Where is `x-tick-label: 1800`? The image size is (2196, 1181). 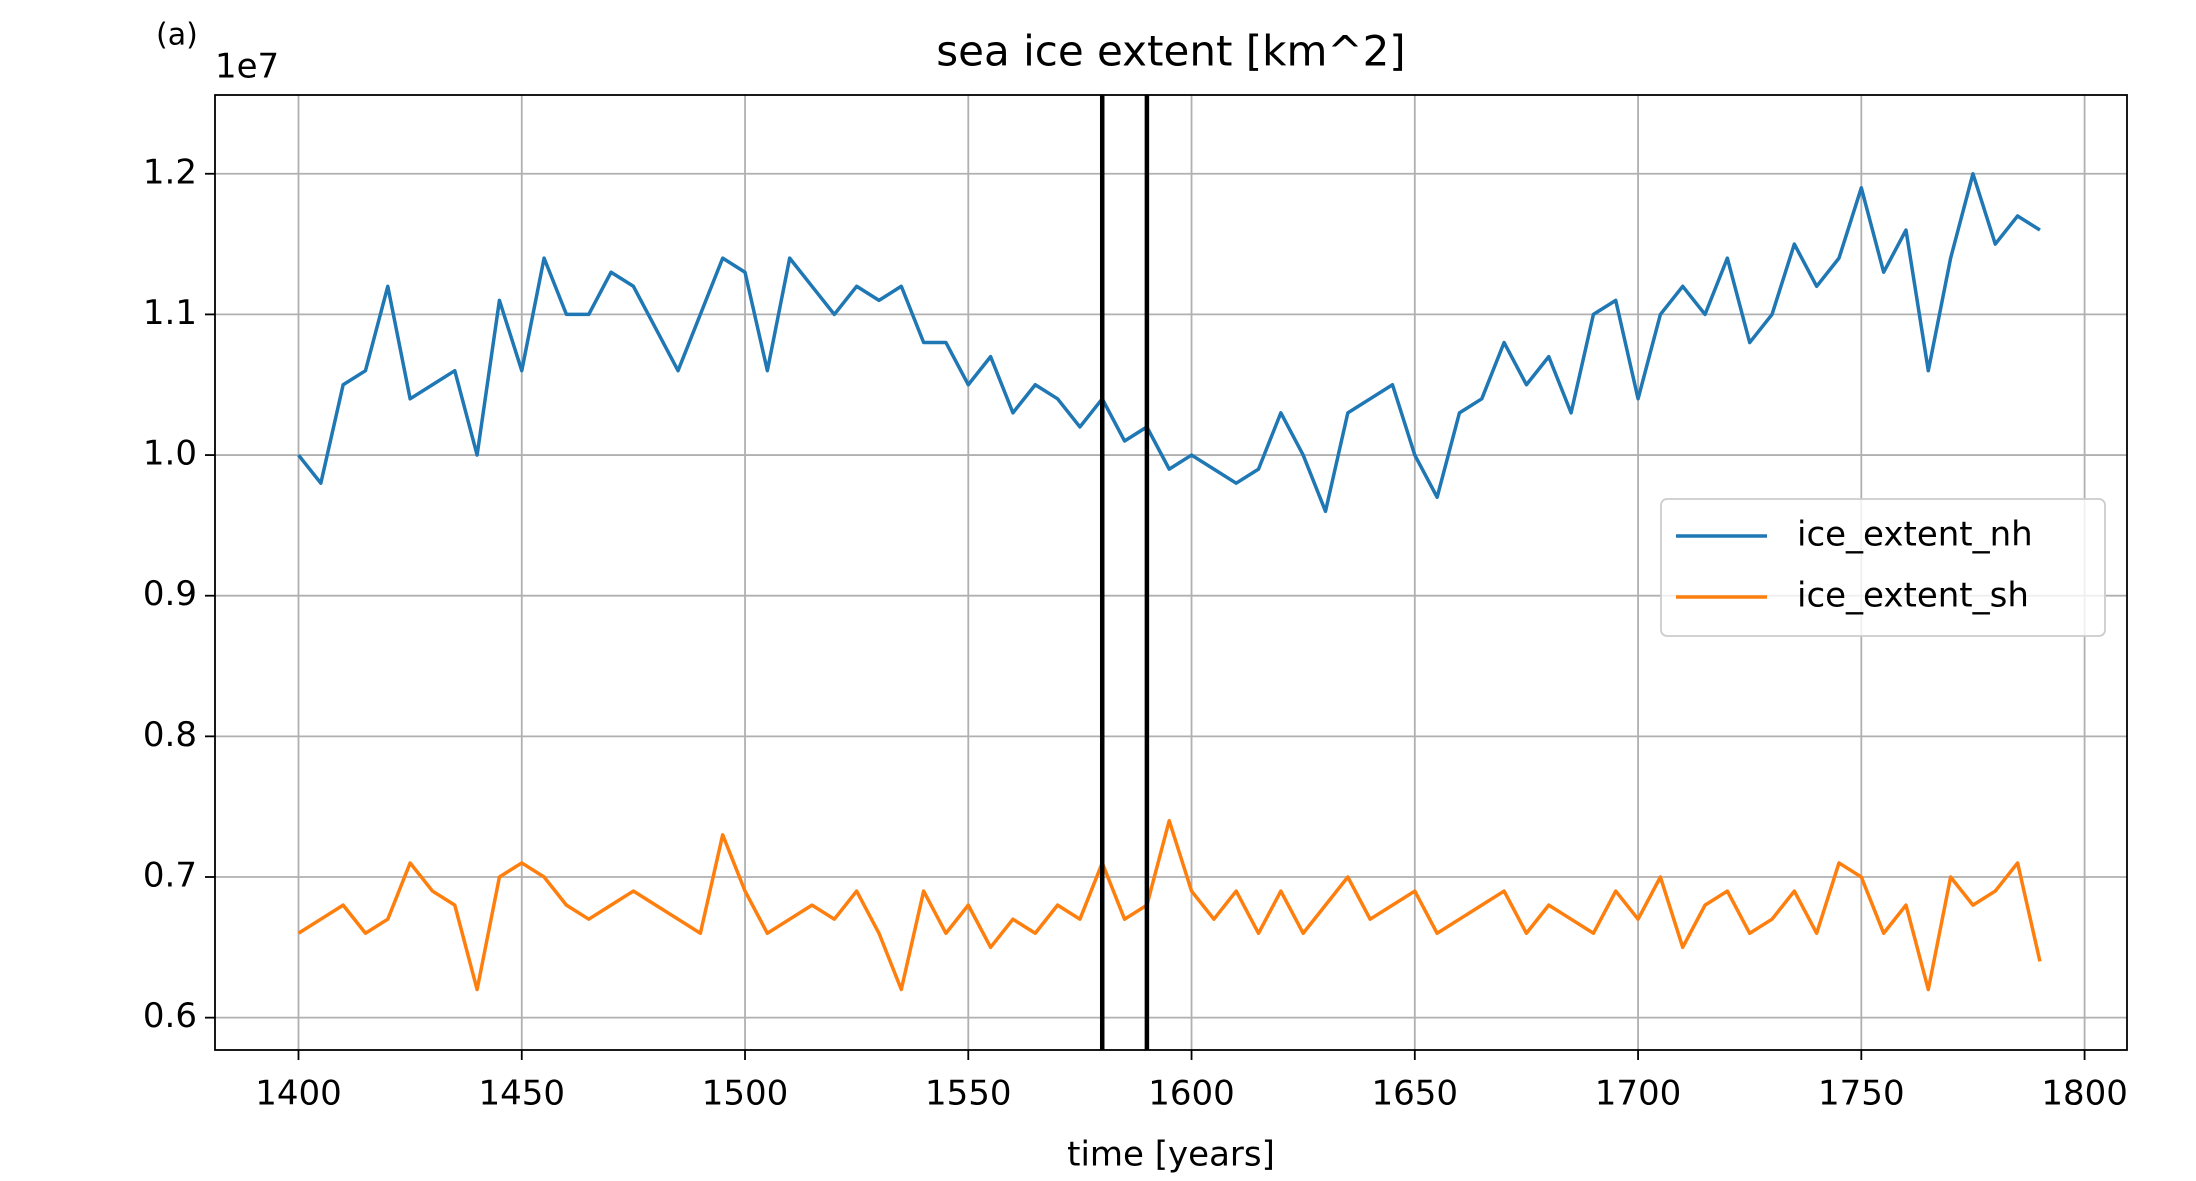 x-tick-label: 1800 is located at coordinates (2084, 1094).